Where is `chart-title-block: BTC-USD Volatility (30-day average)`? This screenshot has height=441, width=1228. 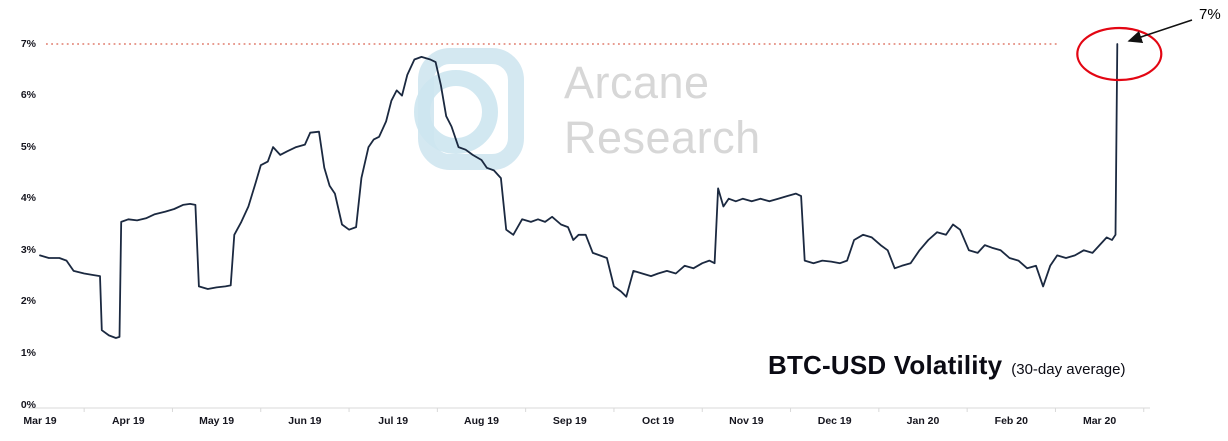
chart-title-block: BTC-USD Volatility (30-day average) is located at coordinates (946, 365).